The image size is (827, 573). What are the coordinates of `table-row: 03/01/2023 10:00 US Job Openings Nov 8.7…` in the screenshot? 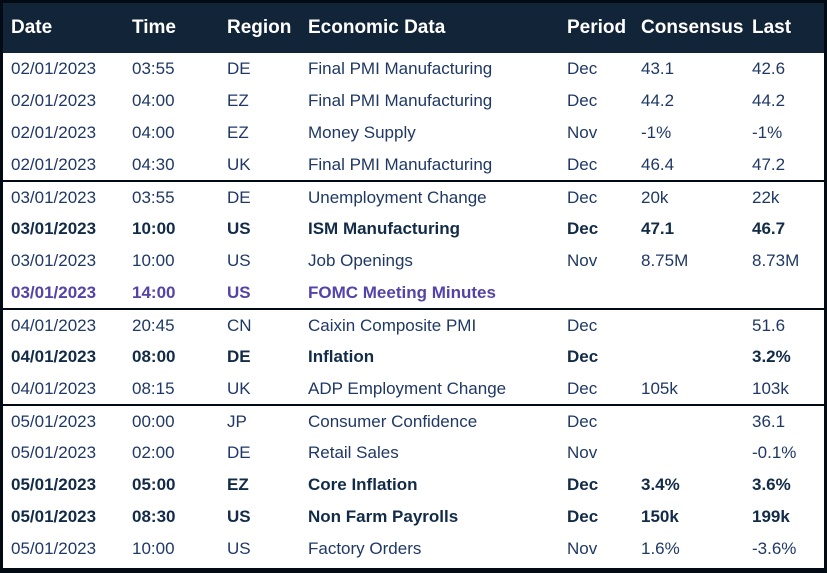 It's located at (413, 261).